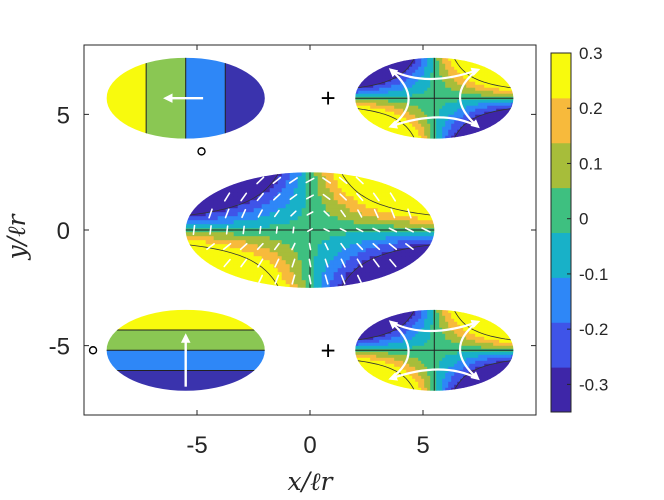  What do you see at coordinates (593, 384) in the screenshot?
I see `colorbar-tick-label: -0.3` at bounding box center [593, 384].